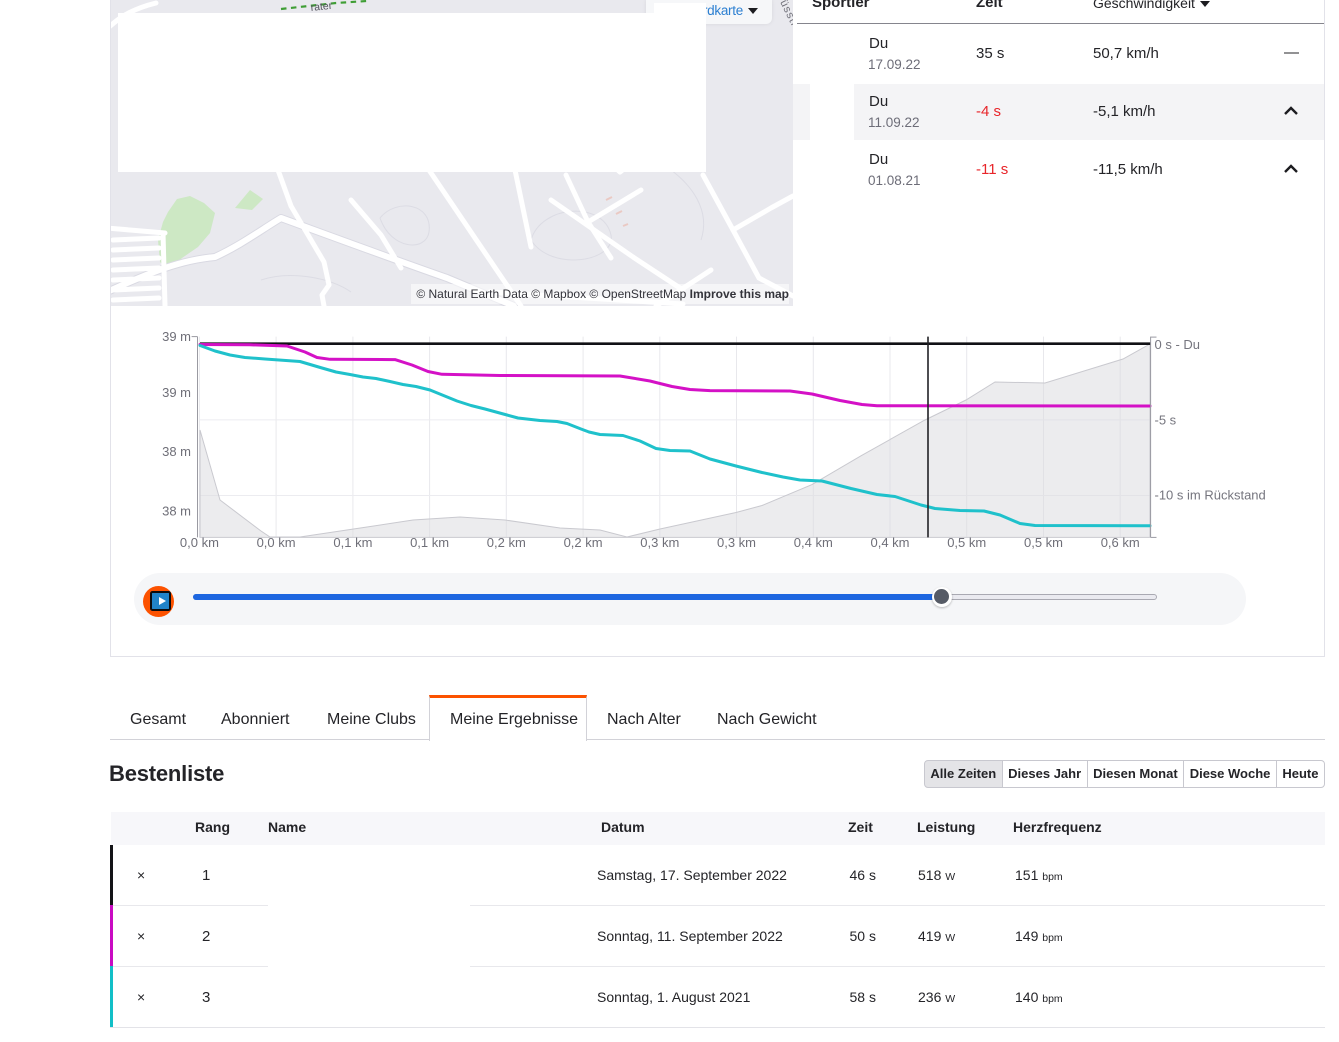  What do you see at coordinates (1120, 542) in the screenshot?
I see `svg-text: 0,6 km` at bounding box center [1120, 542].